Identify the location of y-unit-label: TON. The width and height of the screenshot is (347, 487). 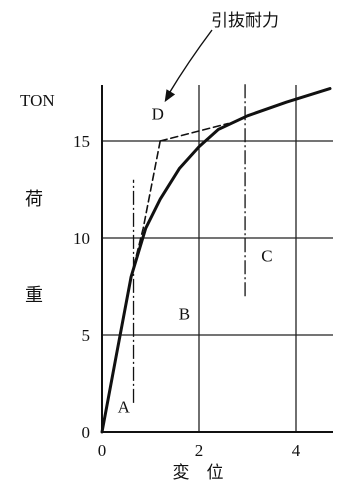
(37, 100).